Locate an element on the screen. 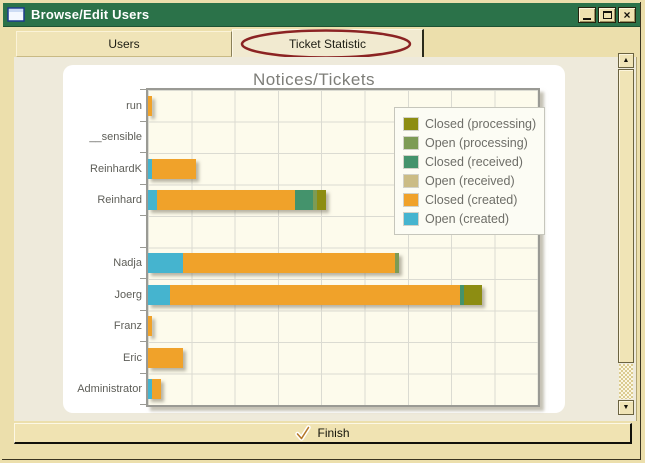 The width and height of the screenshot is (645, 463). arrow-up-icon: ▲ is located at coordinates (626, 60).